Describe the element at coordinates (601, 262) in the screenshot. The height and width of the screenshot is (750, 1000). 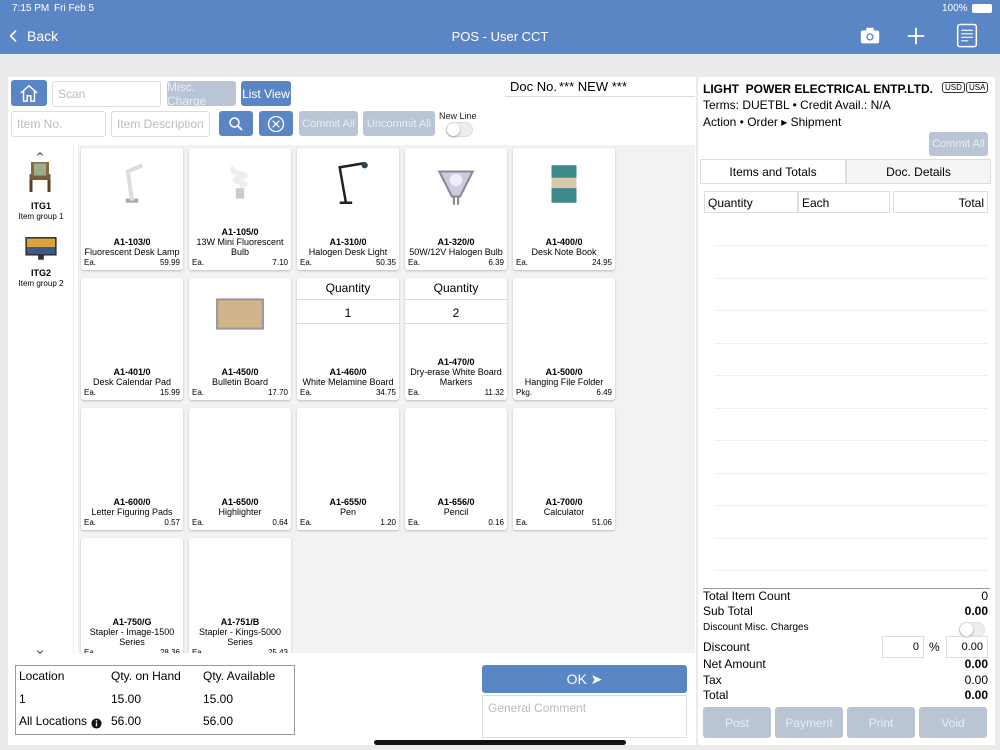
I see `item-price: 24.95` at that location.